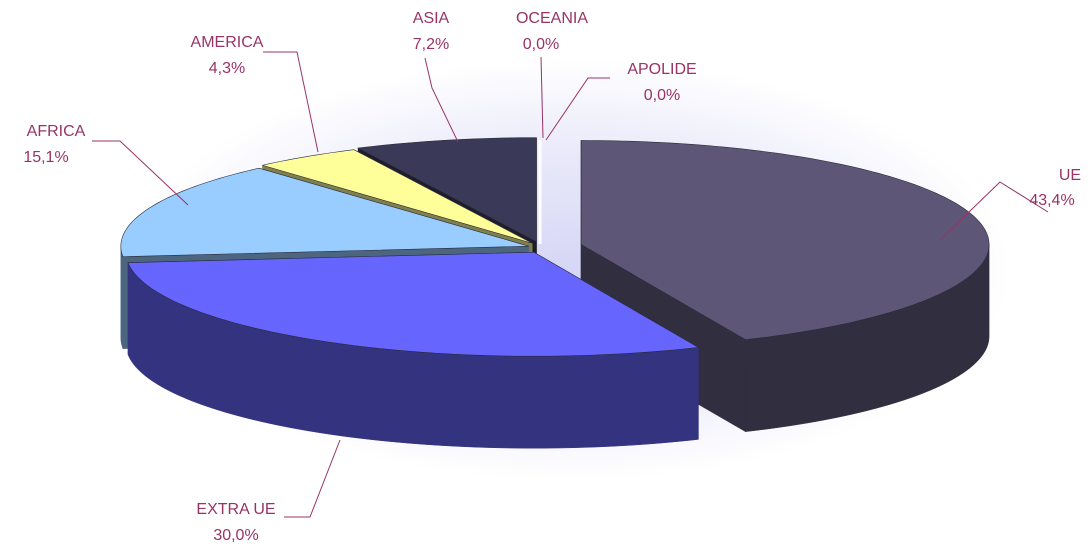  What do you see at coordinates (552, 18) in the screenshot?
I see `slice-label-oceania: OCEANIA` at bounding box center [552, 18].